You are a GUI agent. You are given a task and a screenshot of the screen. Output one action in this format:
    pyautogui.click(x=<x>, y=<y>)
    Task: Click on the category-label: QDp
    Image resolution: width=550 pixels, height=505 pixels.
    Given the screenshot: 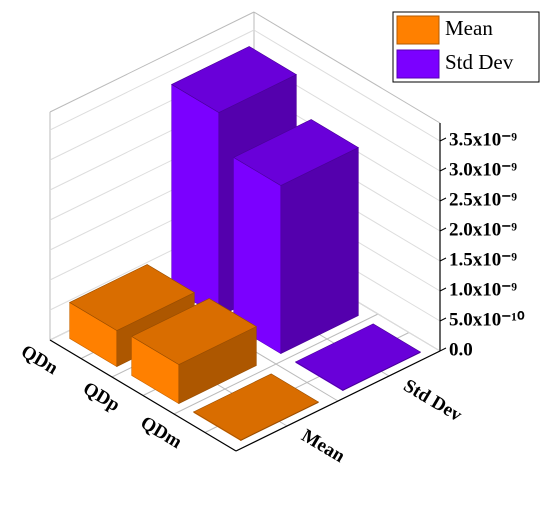 What is the action you would take?
    pyautogui.click(x=101, y=397)
    